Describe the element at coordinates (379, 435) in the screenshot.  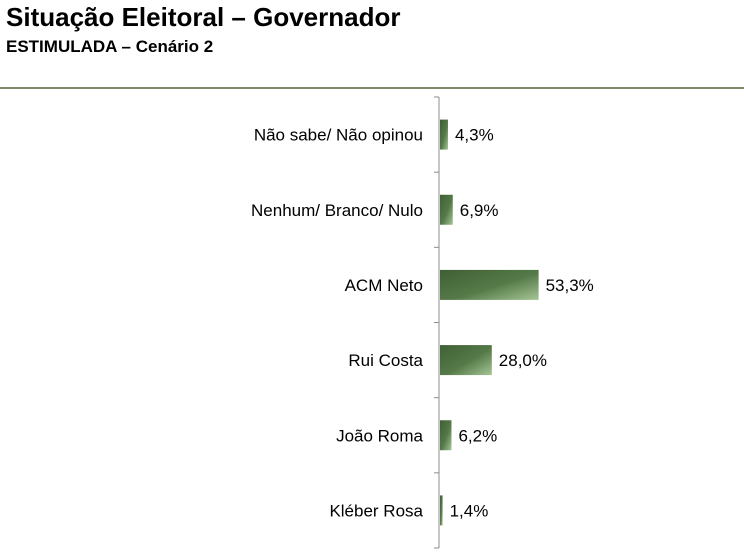
I see `category-label: João Roma` at that location.